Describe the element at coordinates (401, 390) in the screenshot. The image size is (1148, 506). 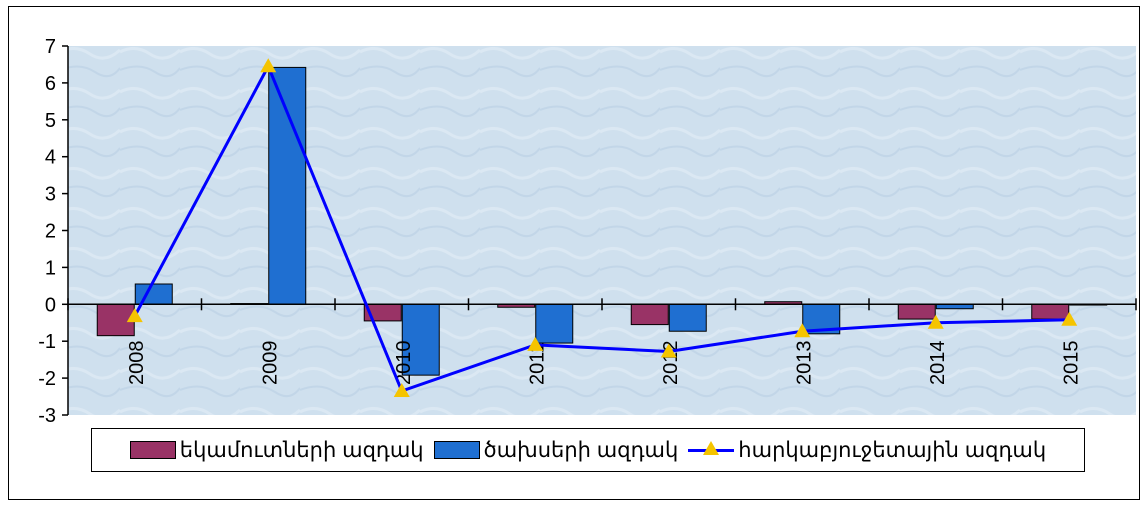
I see `marker-fiscal-2010` at that location.